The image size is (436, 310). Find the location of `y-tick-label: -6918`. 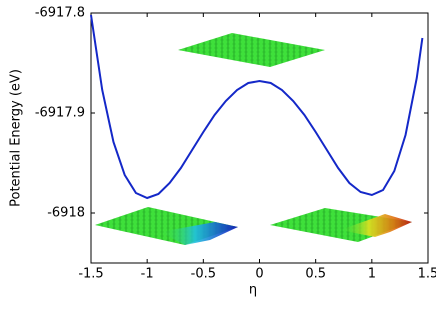

y-tick-label: -6918 is located at coordinates (66, 213).